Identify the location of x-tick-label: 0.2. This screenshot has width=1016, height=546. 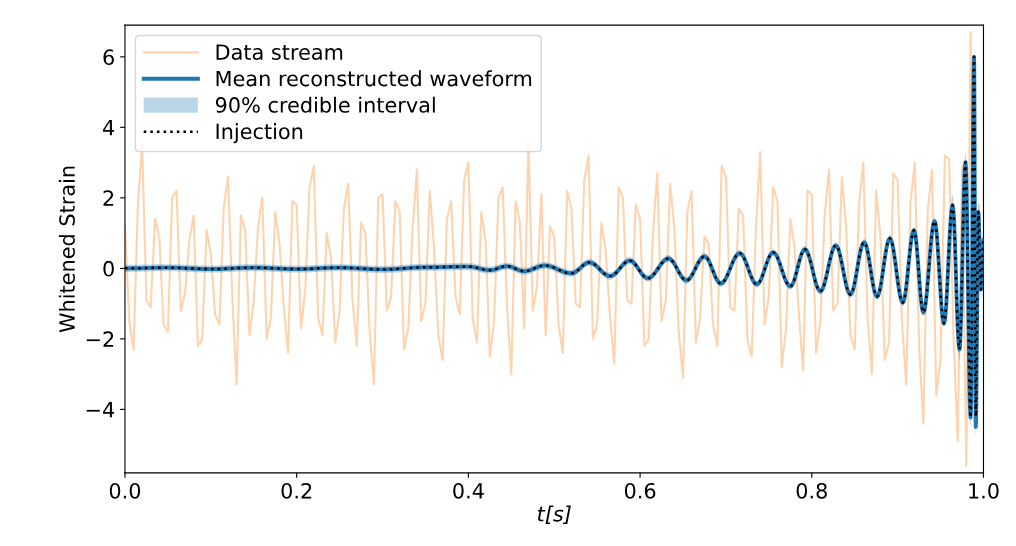
(296, 490).